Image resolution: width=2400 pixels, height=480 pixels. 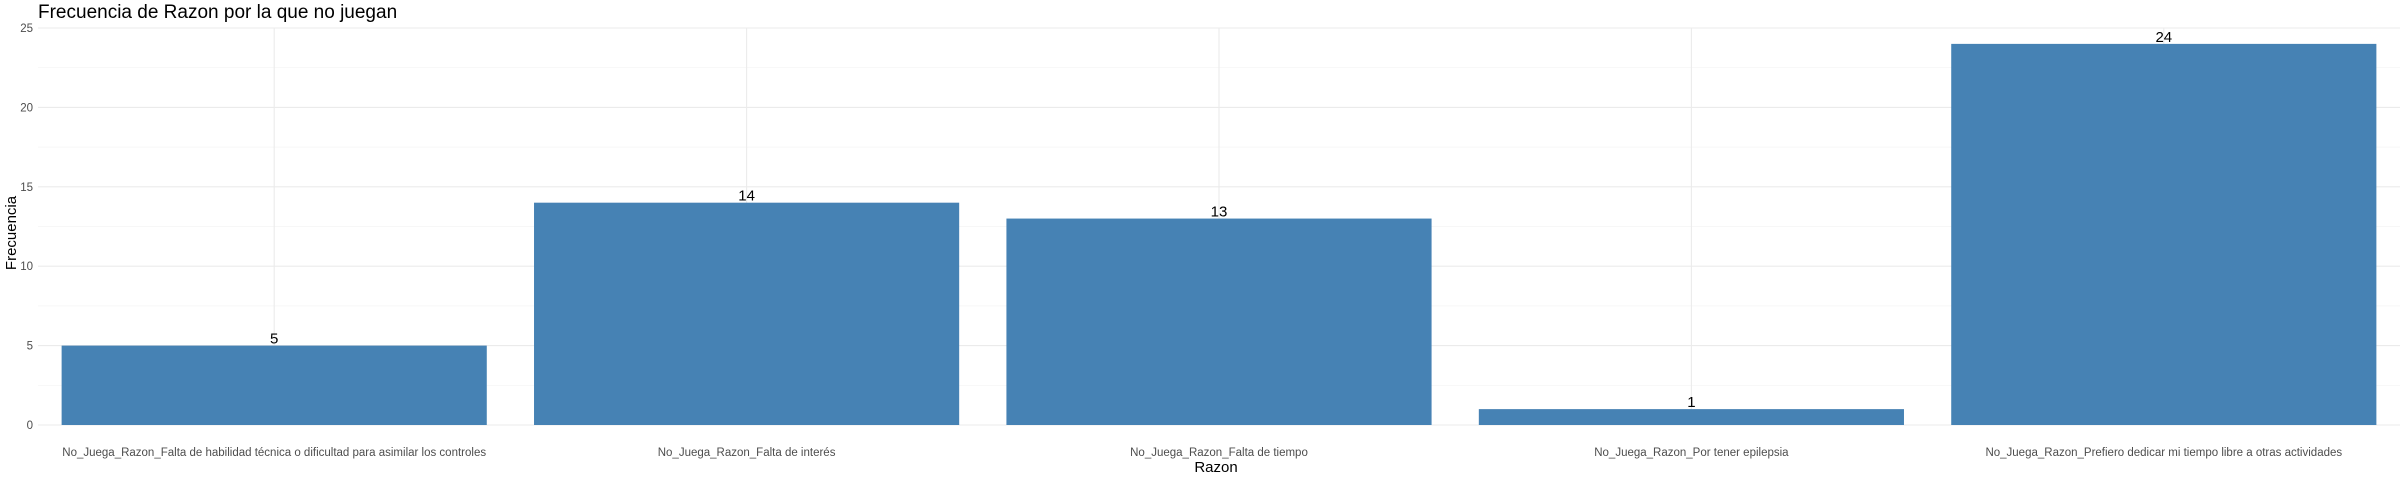 What do you see at coordinates (26, 267) in the screenshot?
I see `y-tick-label: 10` at bounding box center [26, 267].